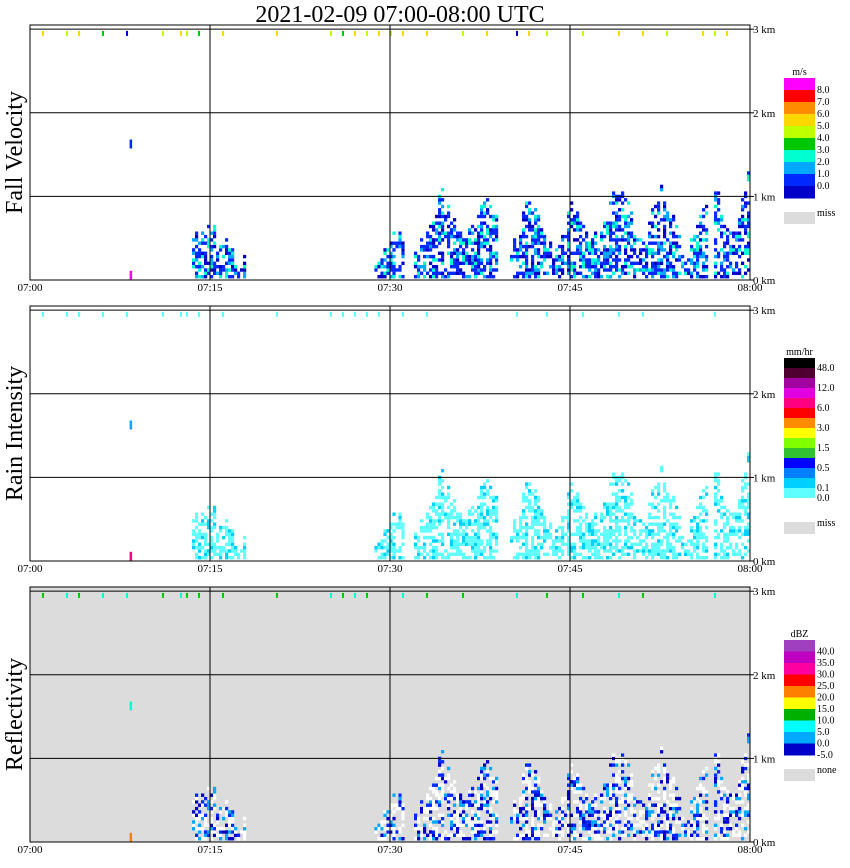 Image resolution: width=850 pixels, height=868 pixels. Describe the element at coordinates (826, 675) in the screenshot. I see `legend-label: 30.0` at that location.